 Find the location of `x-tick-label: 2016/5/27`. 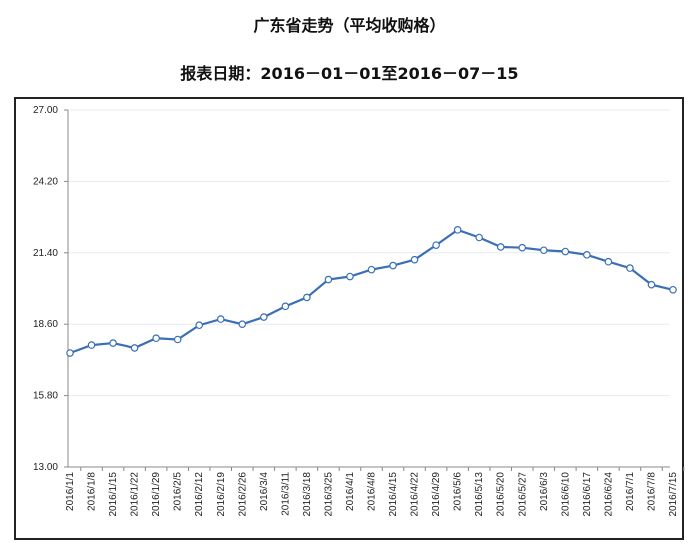

x-tick-label: 2016/5/27 is located at coordinates (522, 494).